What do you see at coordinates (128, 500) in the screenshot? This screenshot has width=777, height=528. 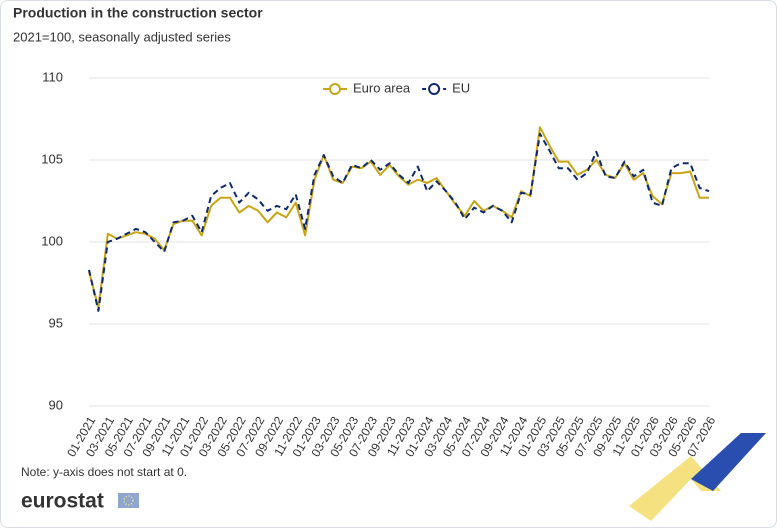 I see `eu-flag` at bounding box center [128, 500].